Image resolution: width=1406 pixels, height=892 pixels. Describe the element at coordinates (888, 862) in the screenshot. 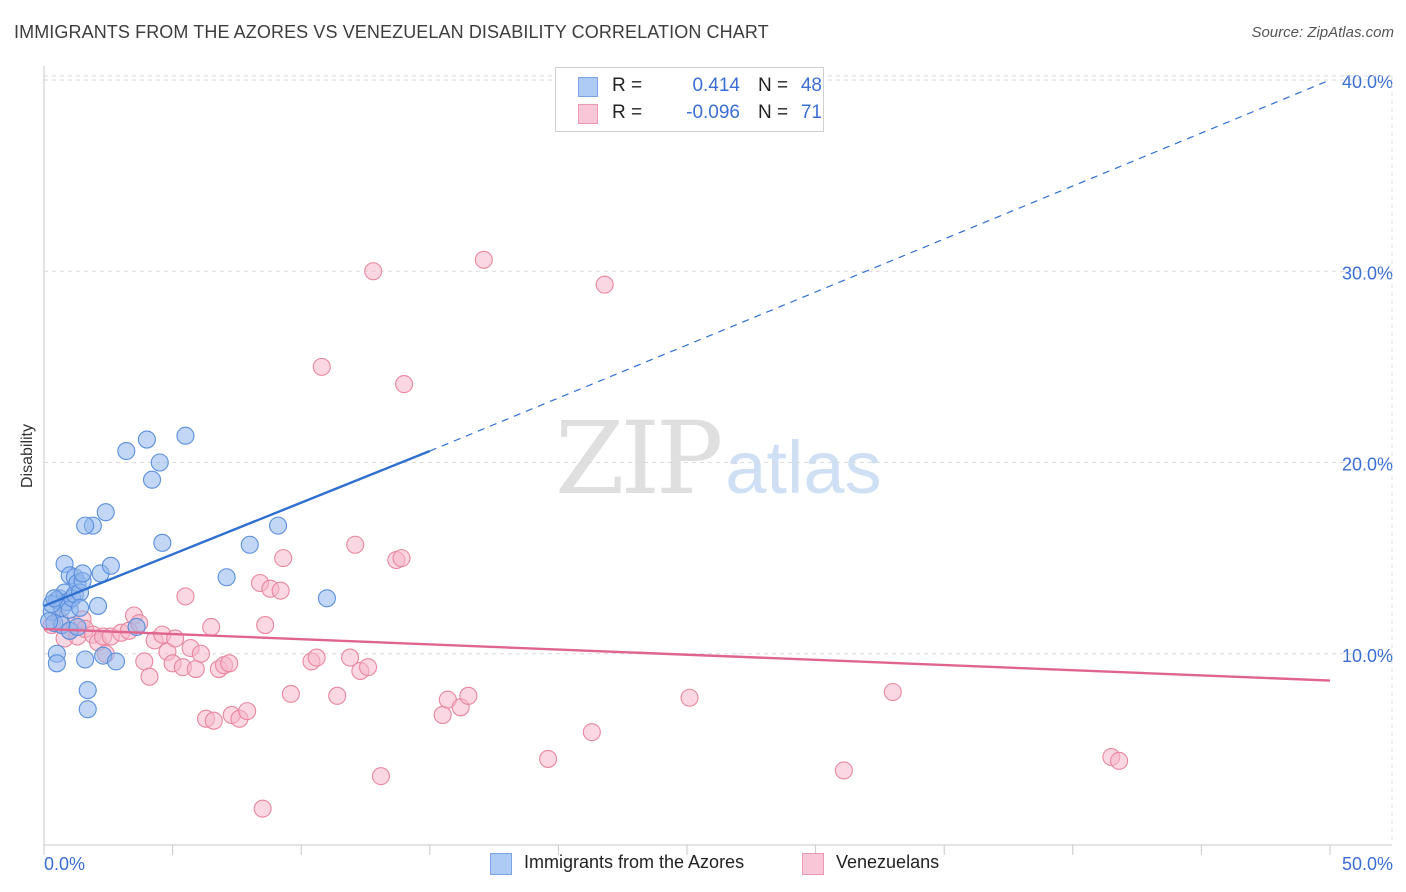

I see `bottom-legend-label-venezuelans: Venezuelans` at that location.